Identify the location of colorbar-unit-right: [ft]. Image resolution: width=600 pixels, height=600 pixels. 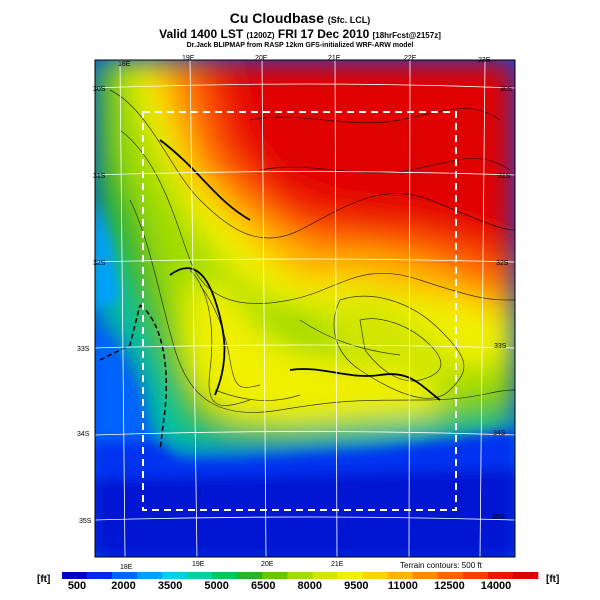
(553, 579).